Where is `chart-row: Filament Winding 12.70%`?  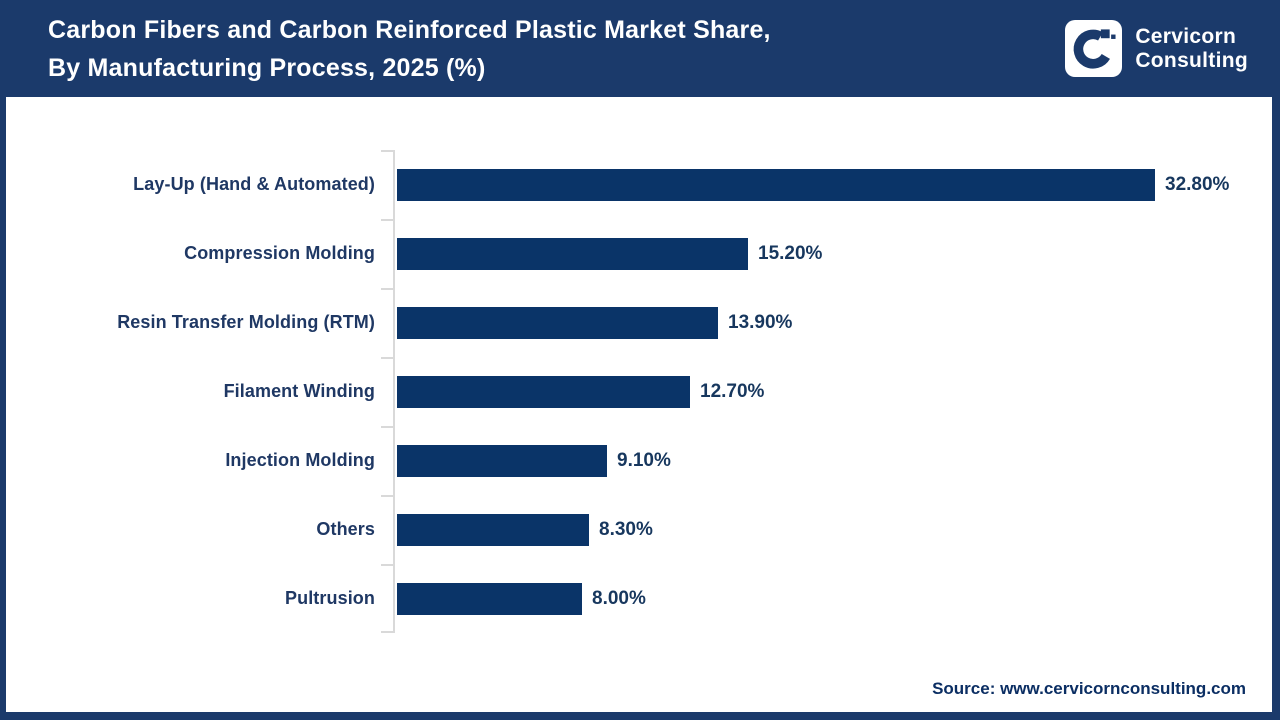
chart-row: Filament Winding 12.70% is located at coordinates (639, 391).